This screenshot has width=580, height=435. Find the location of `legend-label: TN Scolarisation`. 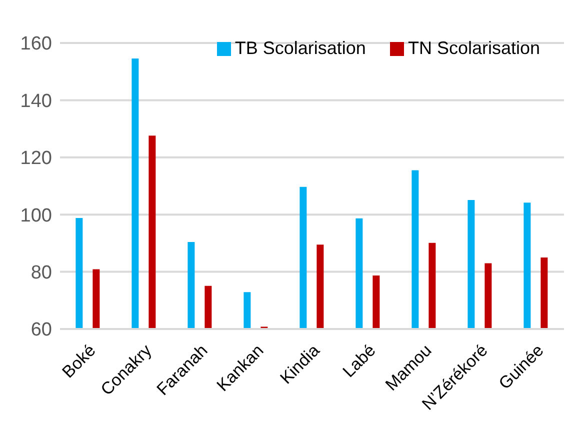

legend-label: TN Scolarisation is located at coordinates (474, 48).